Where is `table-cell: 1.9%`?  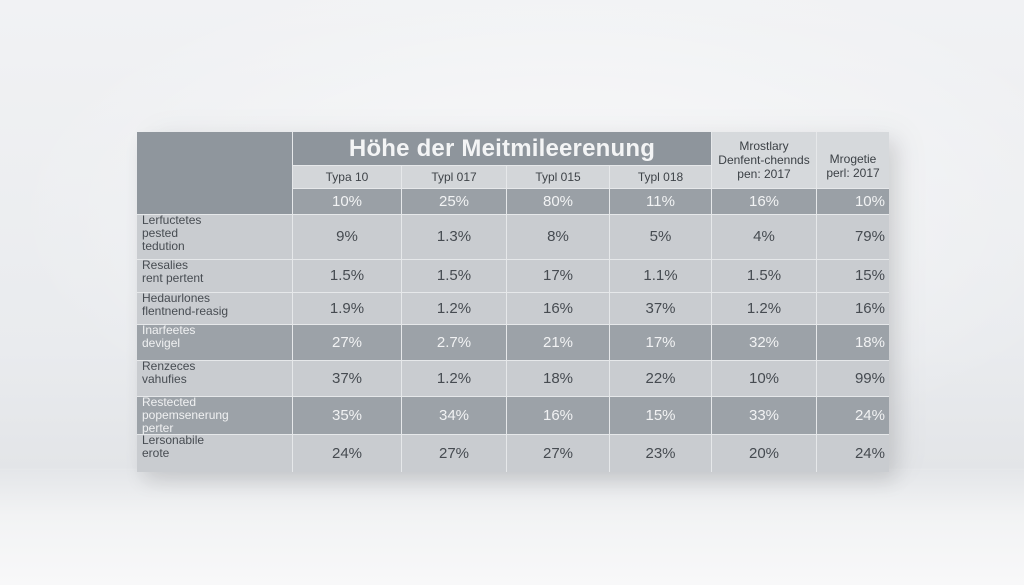 table-cell: 1.9% is located at coordinates (347, 308).